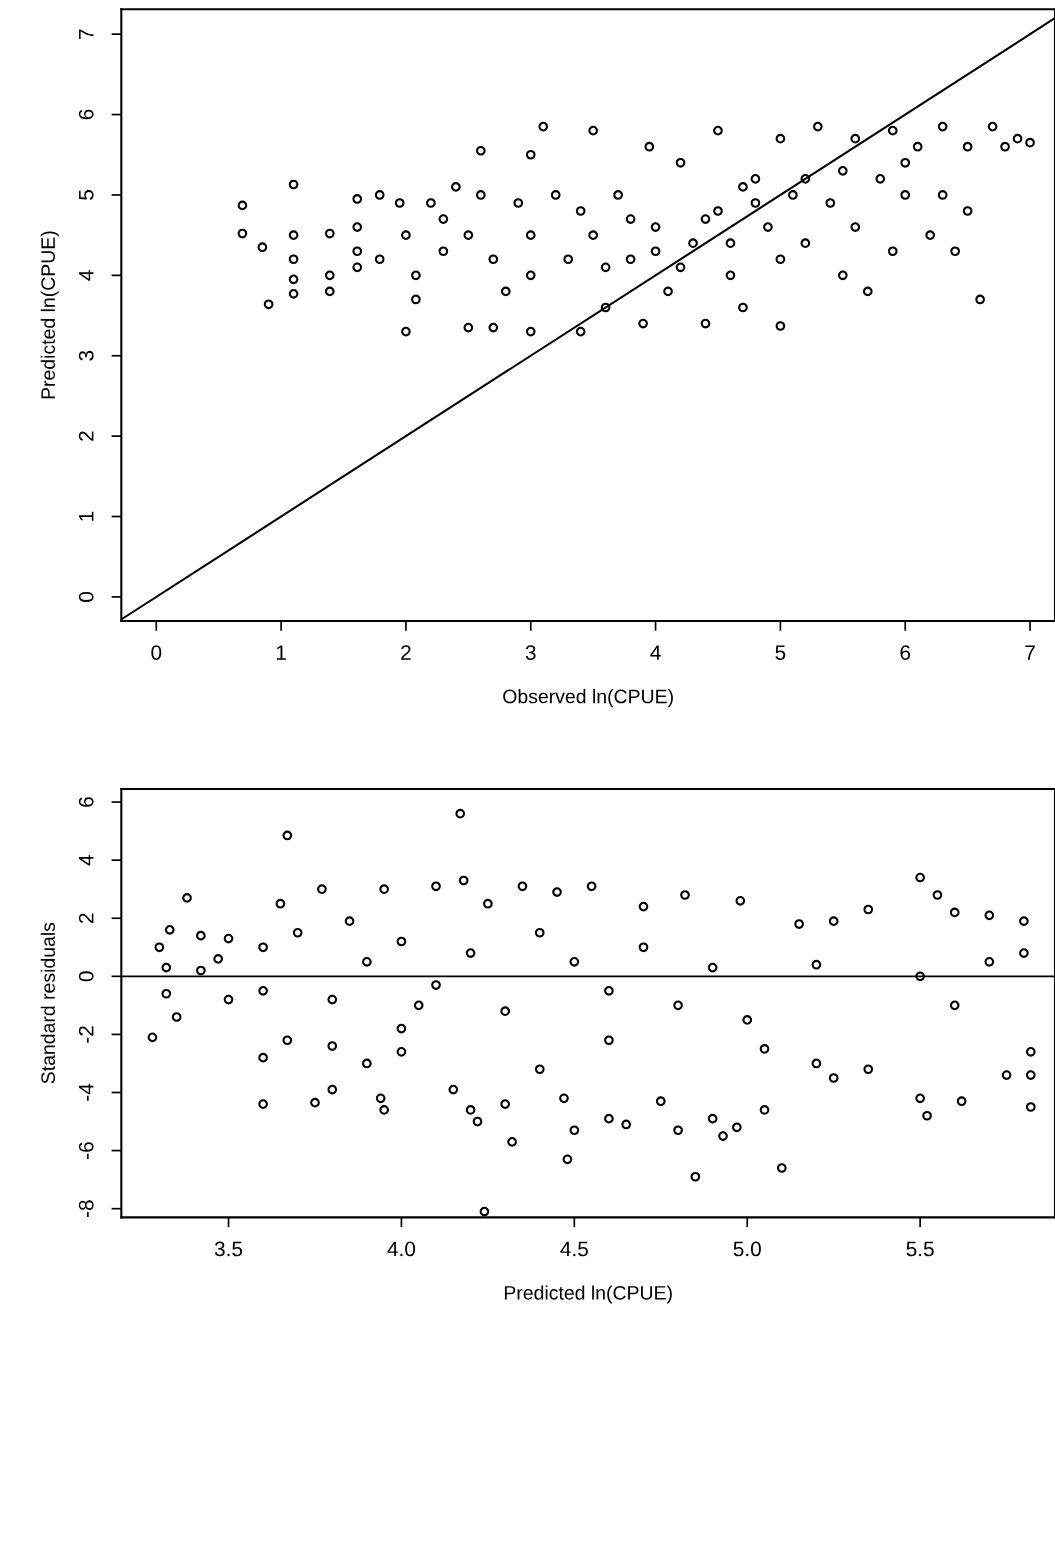 The image size is (1055, 1541). What do you see at coordinates (86, 1034) in the screenshot?
I see `y-tick-label: -2` at bounding box center [86, 1034].